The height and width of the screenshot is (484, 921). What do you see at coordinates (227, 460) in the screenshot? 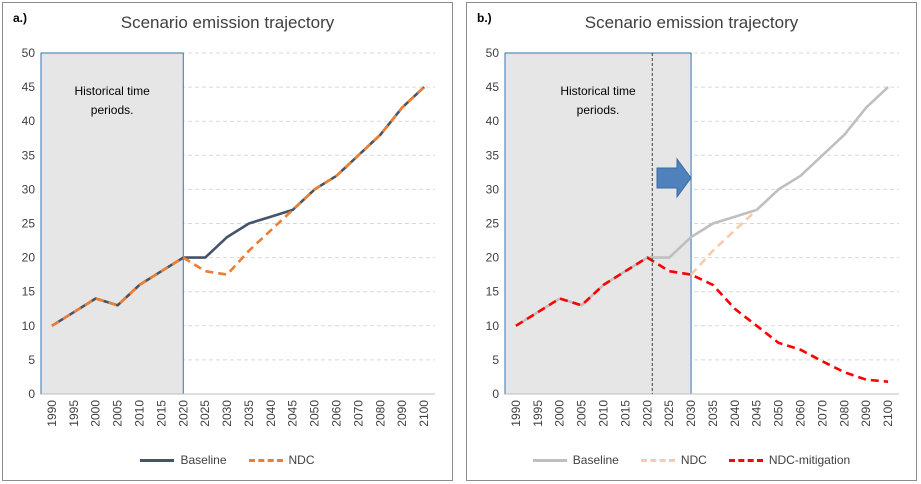
I see `legend: Baseline NDC` at bounding box center [227, 460].